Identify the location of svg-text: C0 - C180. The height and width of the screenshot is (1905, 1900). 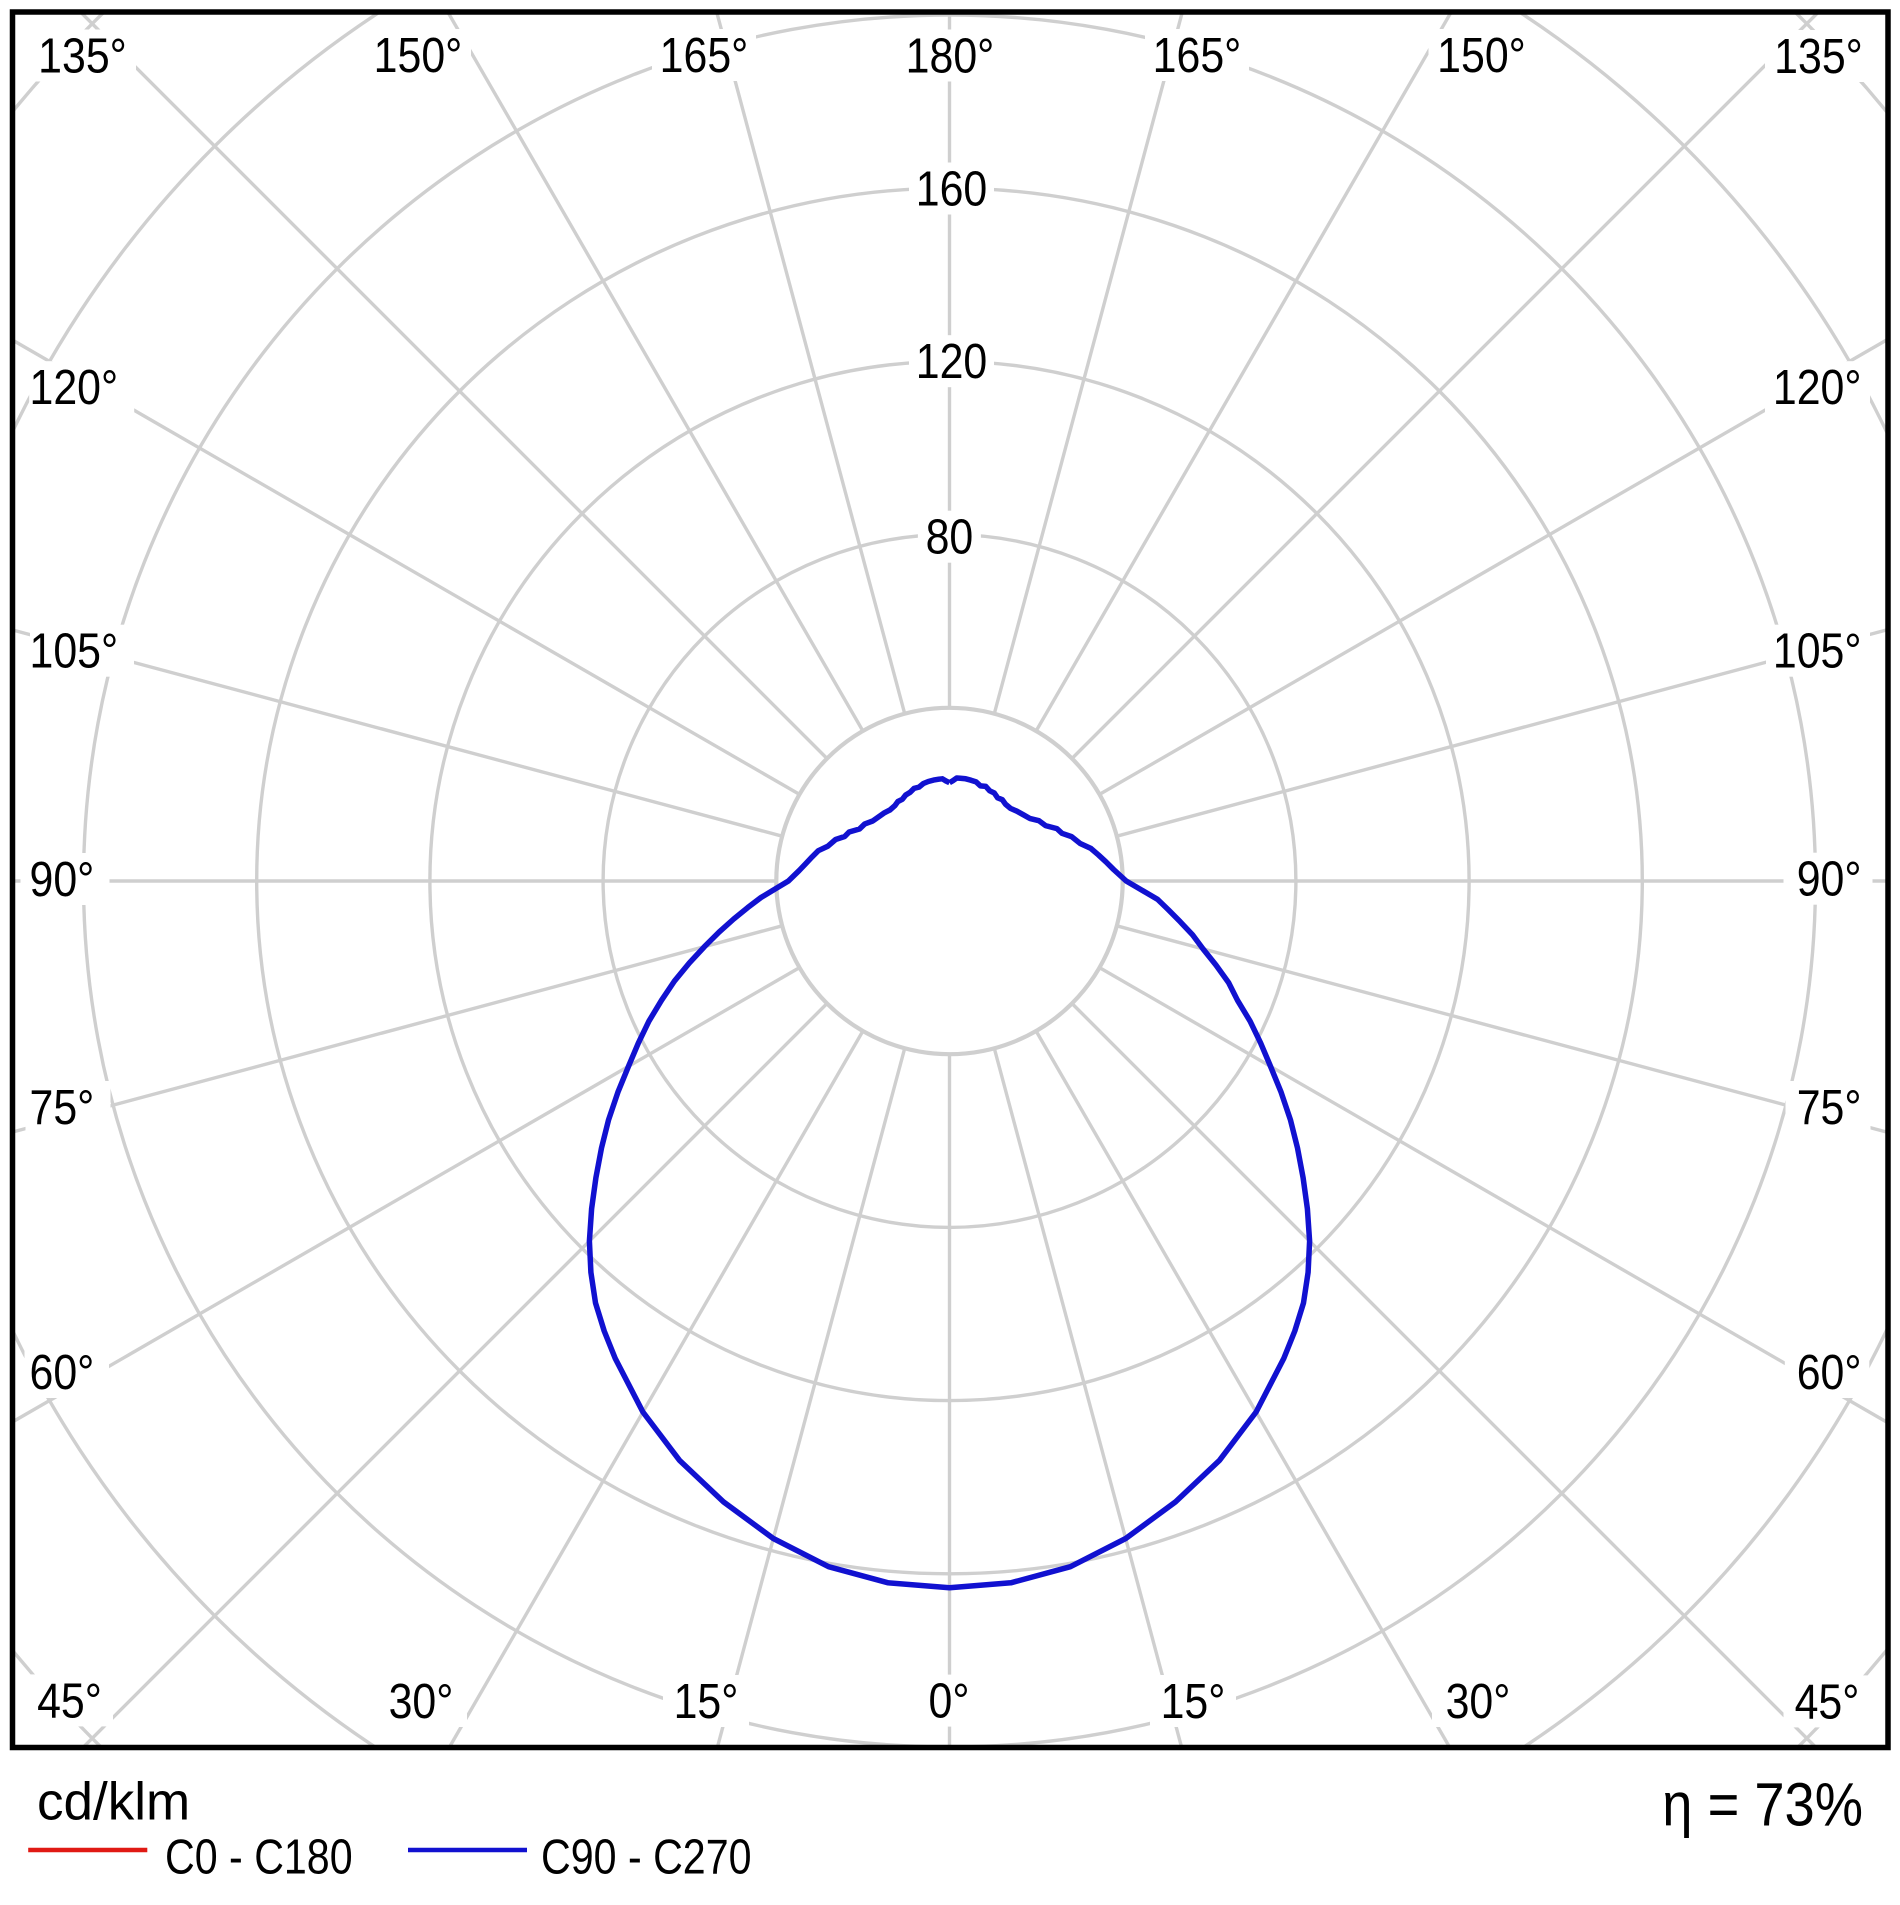
(259, 1856).